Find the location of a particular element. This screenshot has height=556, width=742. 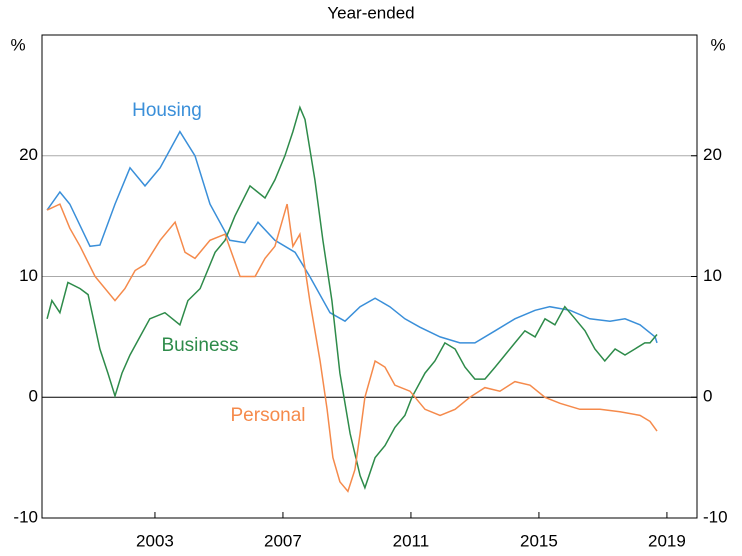

y2-axis-label: % is located at coordinates (717, 44).